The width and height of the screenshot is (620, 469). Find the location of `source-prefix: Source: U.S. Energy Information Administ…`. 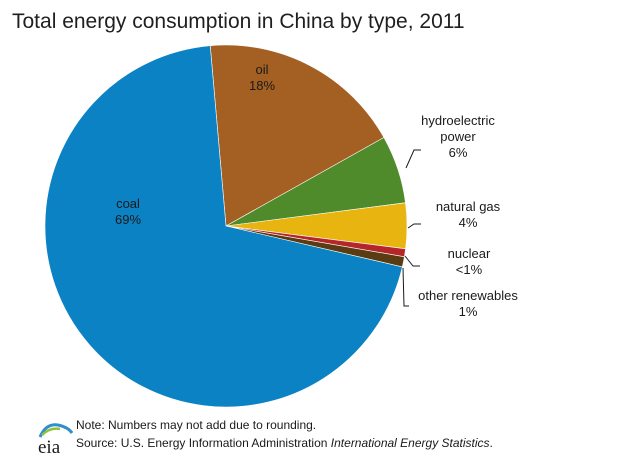

source-prefix: Source: U.S. Energy Information Administ… is located at coordinates (203, 443).